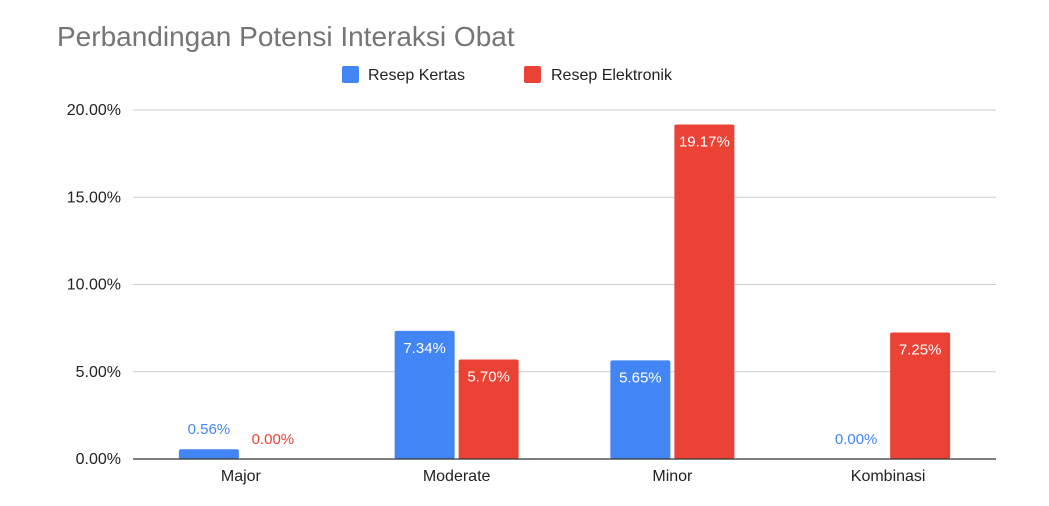 The height and width of the screenshot is (506, 1049). What do you see at coordinates (209, 429) in the screenshot?
I see `data-label-resep-kertas: 0.56%` at bounding box center [209, 429].